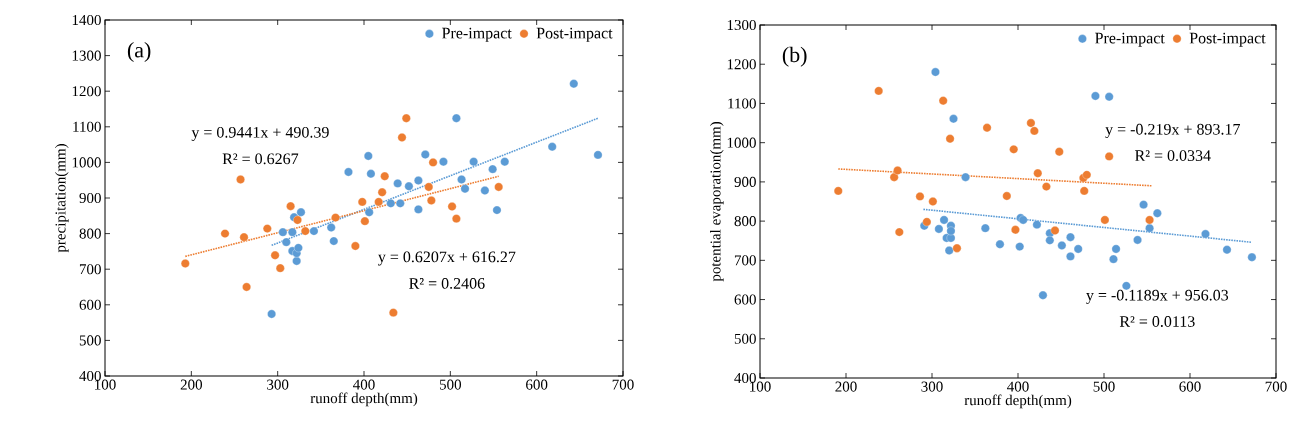  What do you see at coordinates (447, 283) in the screenshot?
I see `annotation: R² = 0.2406` at bounding box center [447, 283].